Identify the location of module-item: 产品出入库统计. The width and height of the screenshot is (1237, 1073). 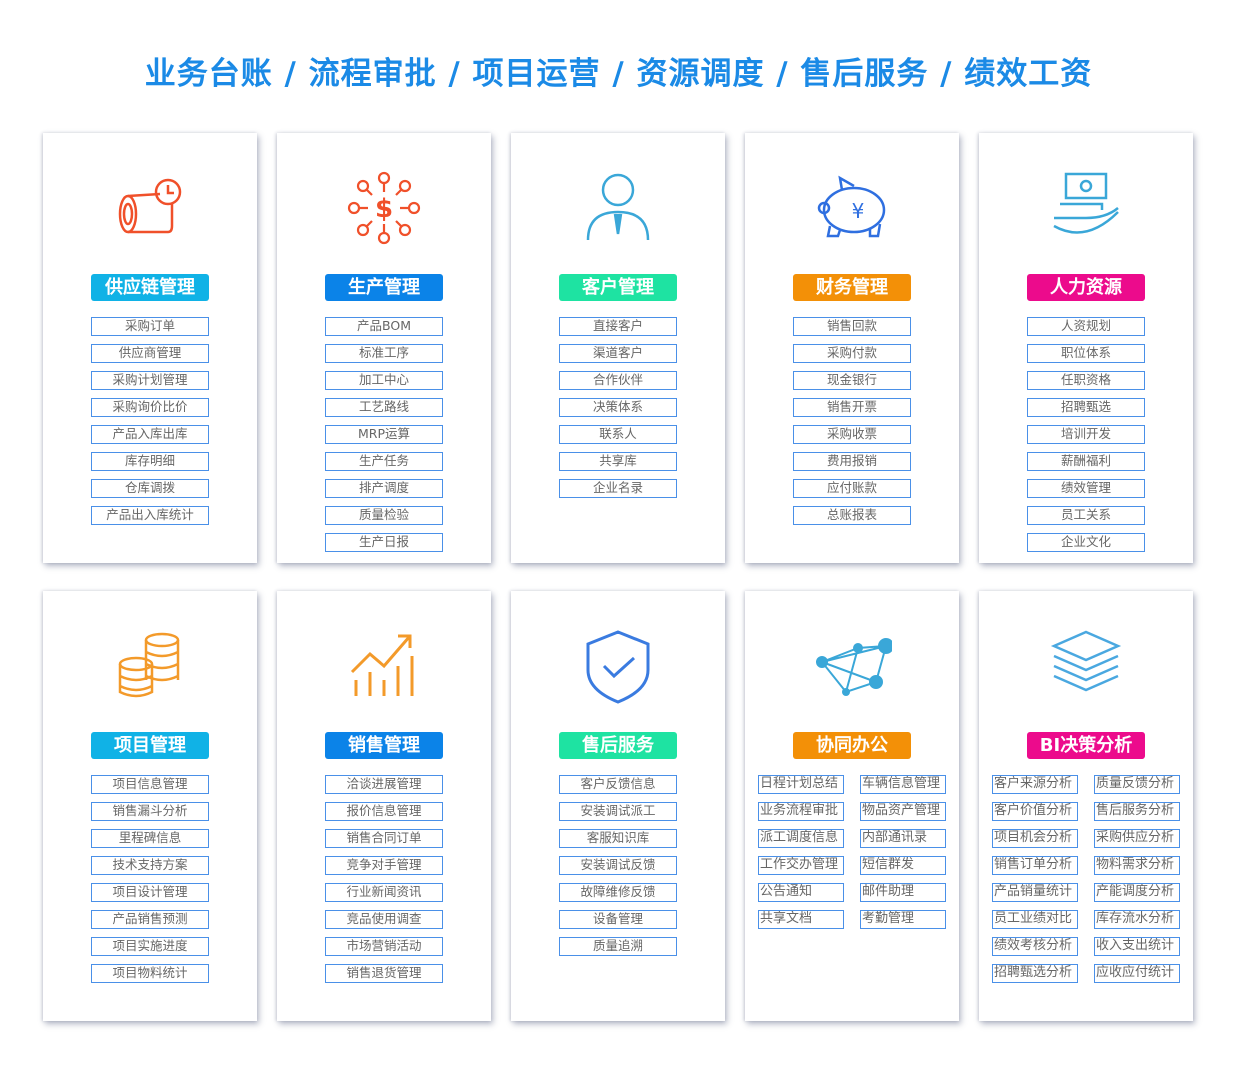
(150, 515).